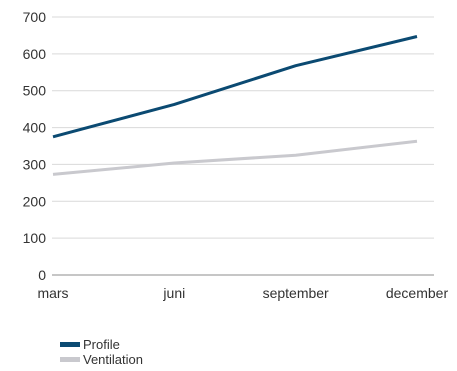 This screenshot has height=371, width=457. Describe the element at coordinates (35, 54) in the screenshot. I see `y-tick-label-600: 600` at that location.